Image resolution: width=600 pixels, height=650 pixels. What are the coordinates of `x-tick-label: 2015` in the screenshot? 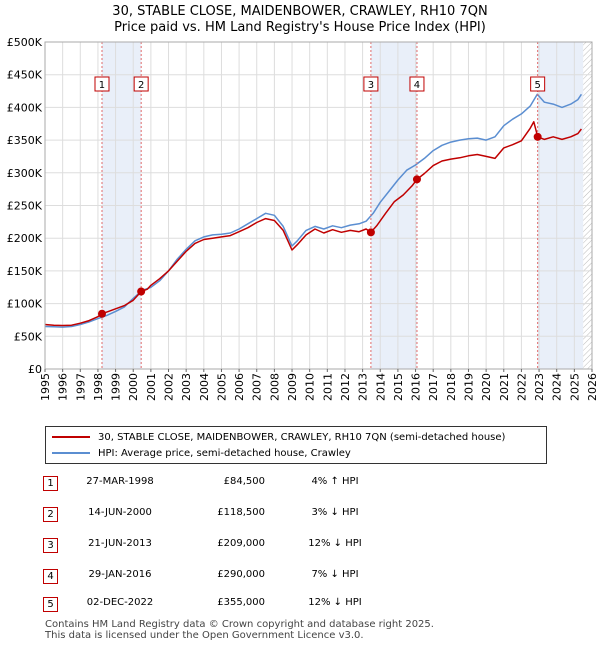 It's located at (398, 387).